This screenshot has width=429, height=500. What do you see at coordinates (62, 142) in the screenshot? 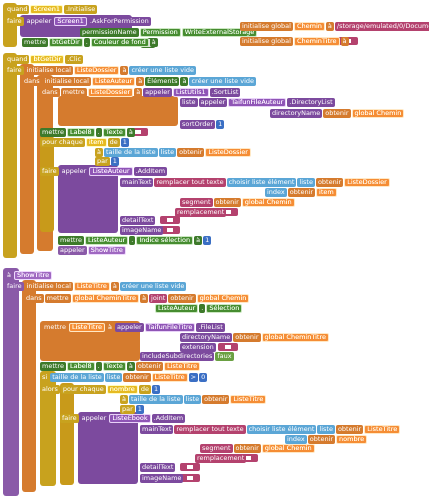
I see `block-label: pour chaque` at bounding box center [62, 142].